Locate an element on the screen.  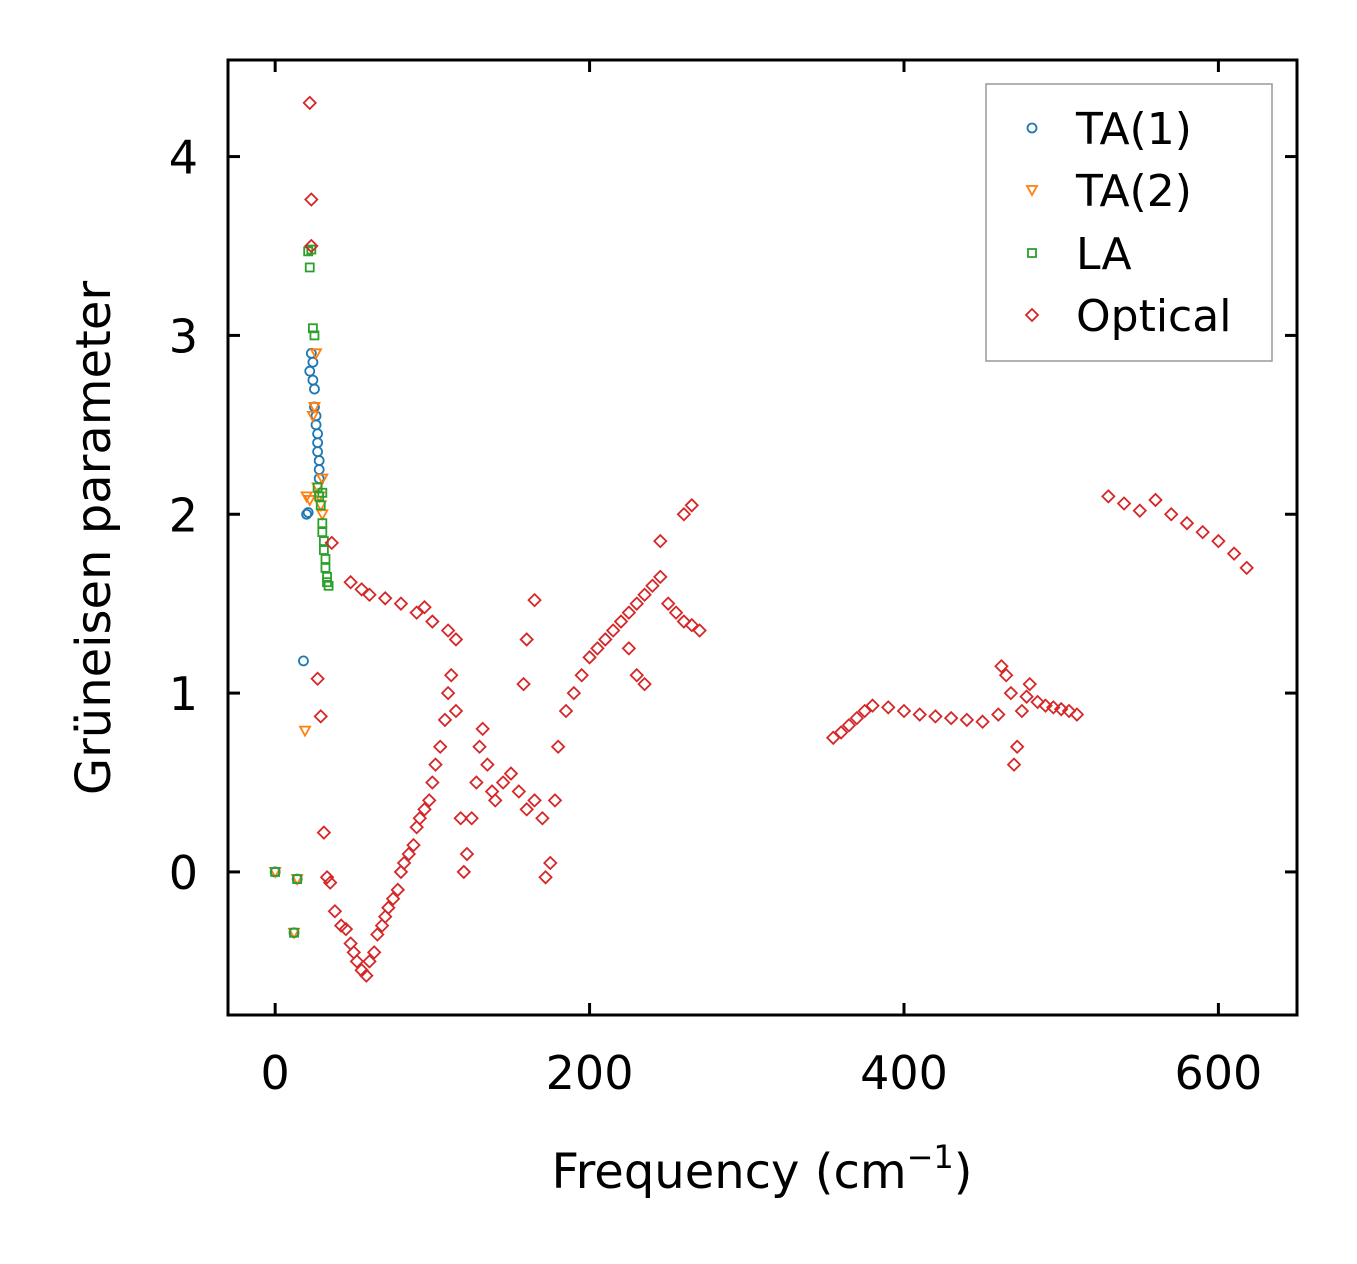
x-axis-label: Frequency (cm−1) is located at coordinates (761, 1169).